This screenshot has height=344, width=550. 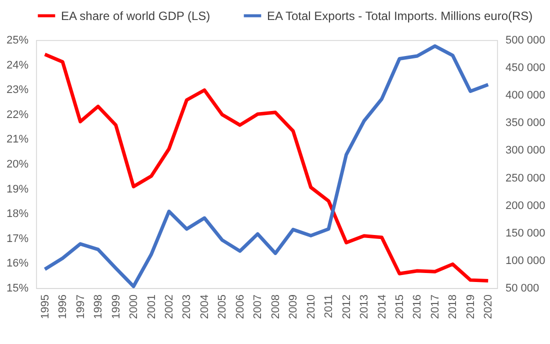 I want to click on x-tick-label: 2005, so click(x=222, y=306).